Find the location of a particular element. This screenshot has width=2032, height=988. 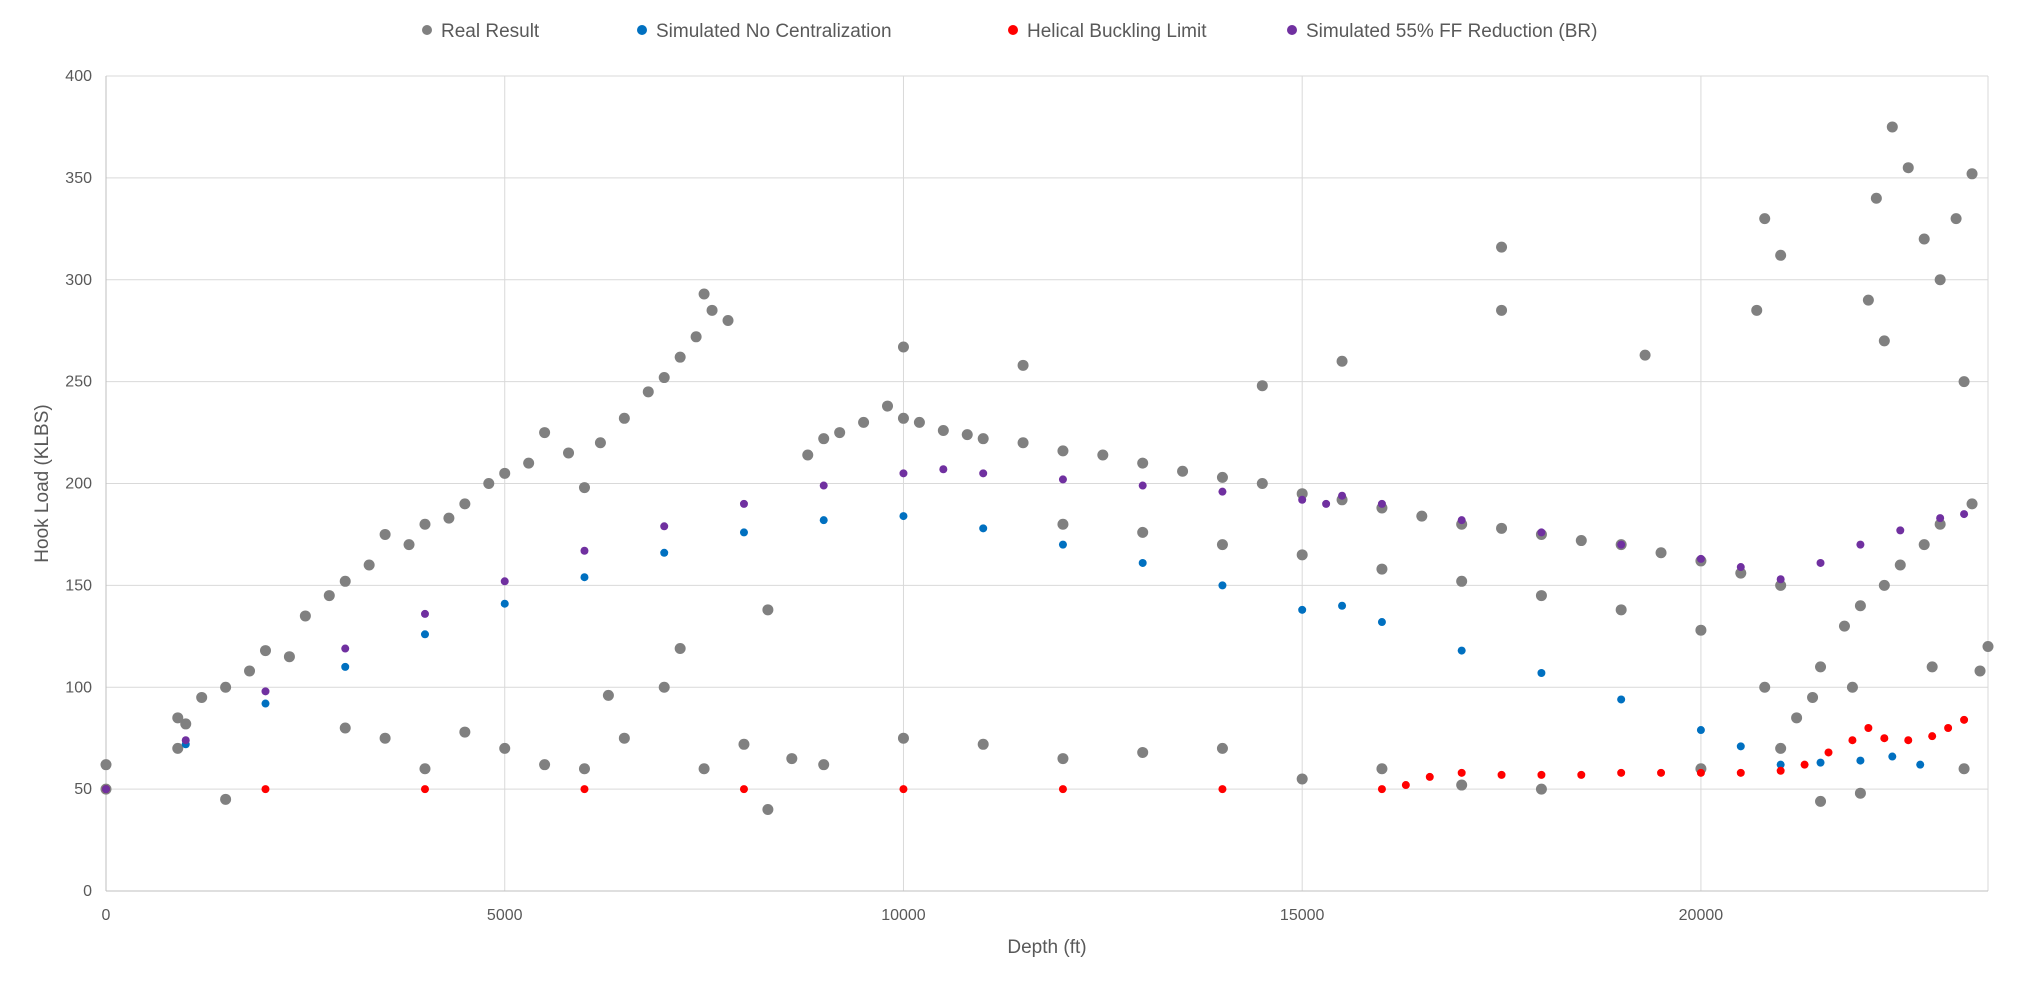

y-tick-label: 400 is located at coordinates (78, 76).